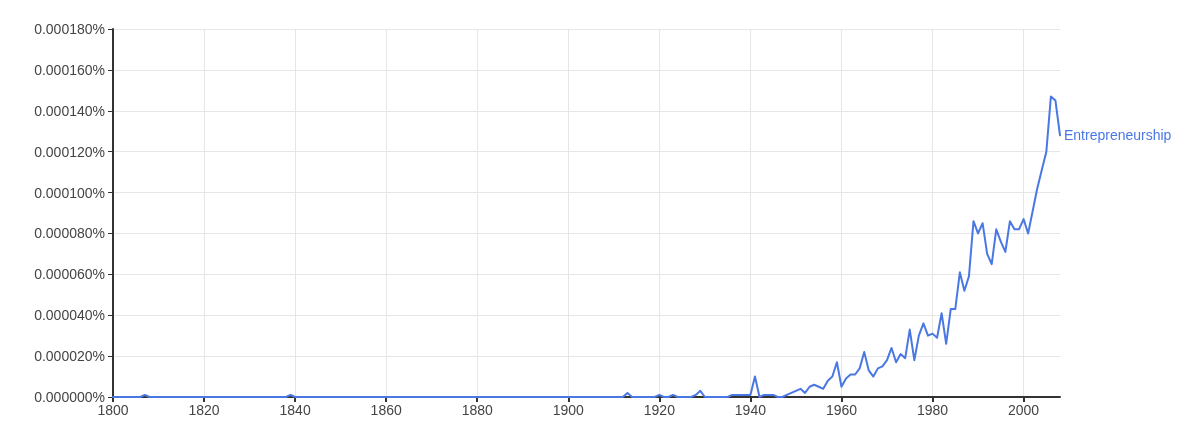 The width and height of the screenshot is (1190, 430). I want to click on y-tick-label: 0.000060%, so click(69, 274).